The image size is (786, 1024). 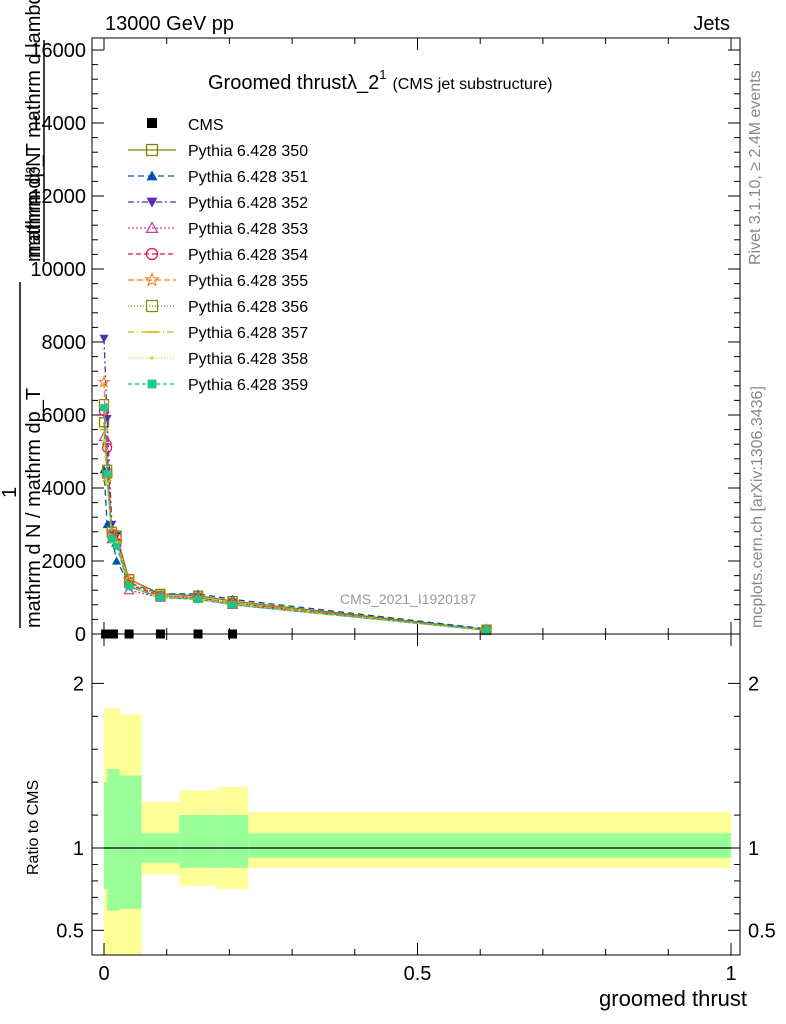 What do you see at coordinates (78, 684) in the screenshot?
I see `ratio-y-tick-label: 2` at bounding box center [78, 684].